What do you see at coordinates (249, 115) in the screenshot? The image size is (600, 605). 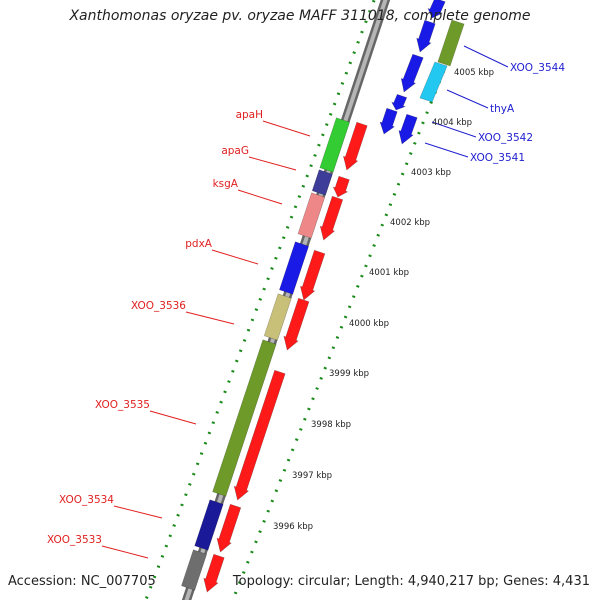 I see `gene-label-apah: apaH` at bounding box center [249, 115].